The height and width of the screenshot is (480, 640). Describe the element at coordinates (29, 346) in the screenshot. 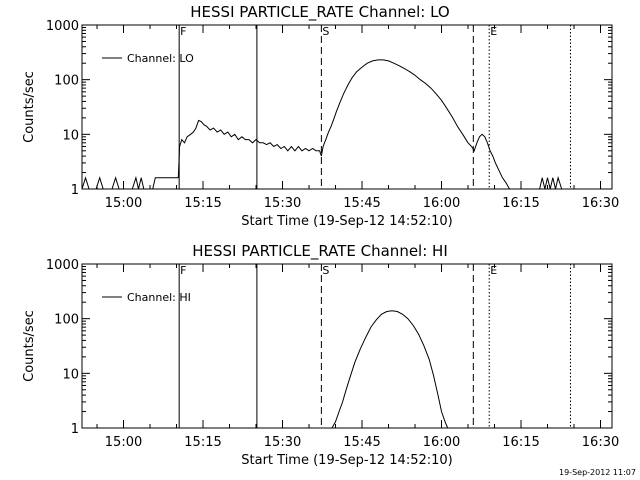

I see `panel-2-y-axis-label: Counts/sec` at that location.